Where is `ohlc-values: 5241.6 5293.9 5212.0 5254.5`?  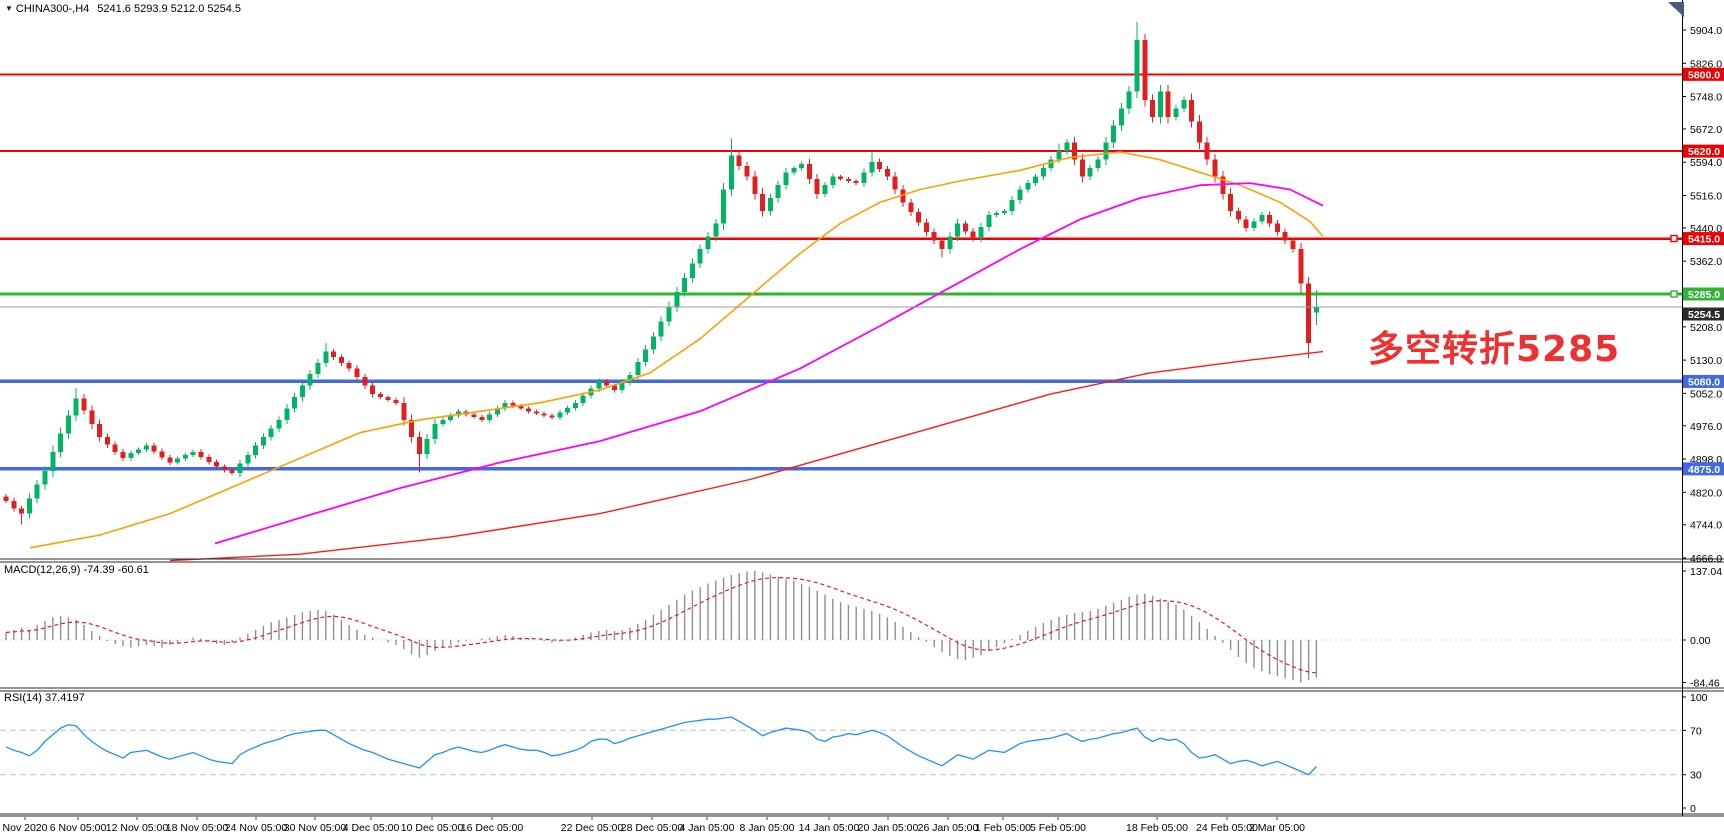 ohlc-values: 5241.6 5293.9 5212.0 5254.5 is located at coordinates (169, 9).